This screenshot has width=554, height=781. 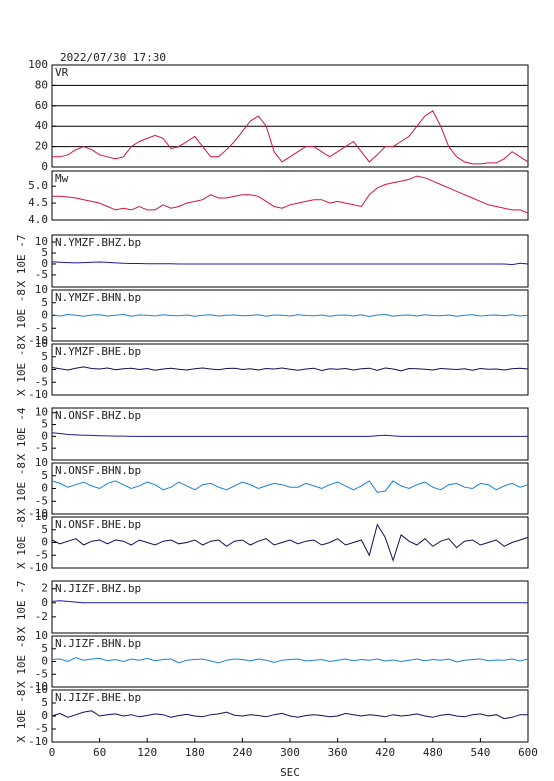 I want to click on x-tick-label: 60, so click(x=99, y=752).